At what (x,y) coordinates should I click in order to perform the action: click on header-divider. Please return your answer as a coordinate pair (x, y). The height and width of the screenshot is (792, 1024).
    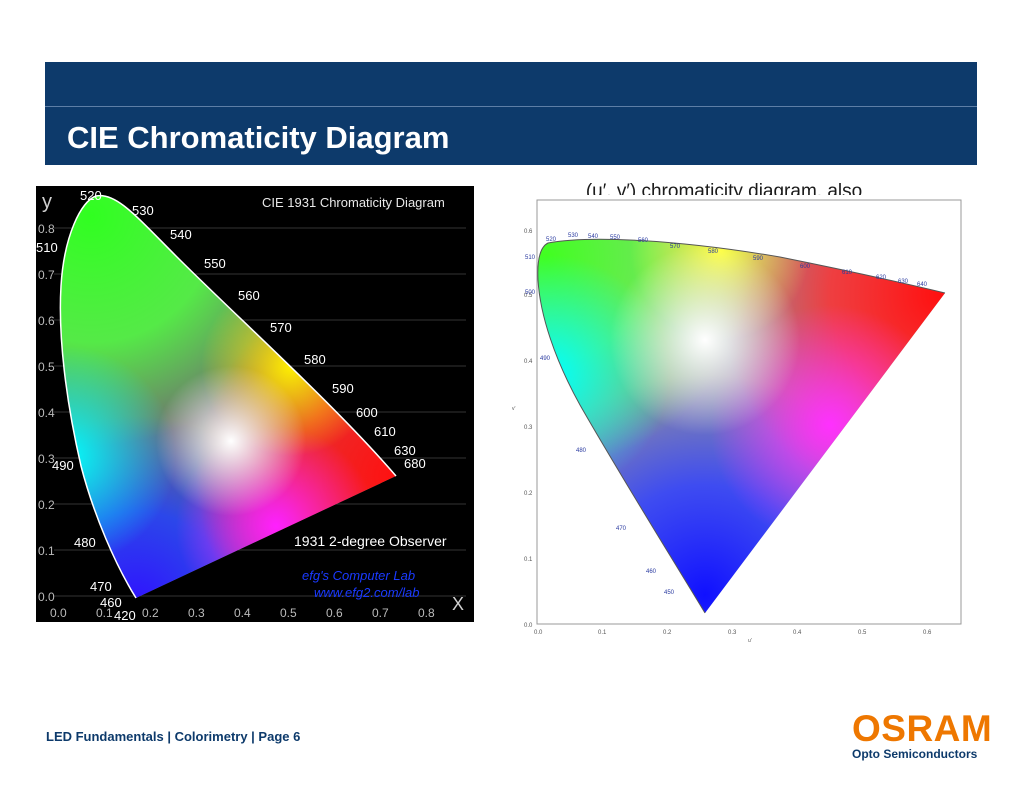
    Looking at the image, I should click on (511, 106).